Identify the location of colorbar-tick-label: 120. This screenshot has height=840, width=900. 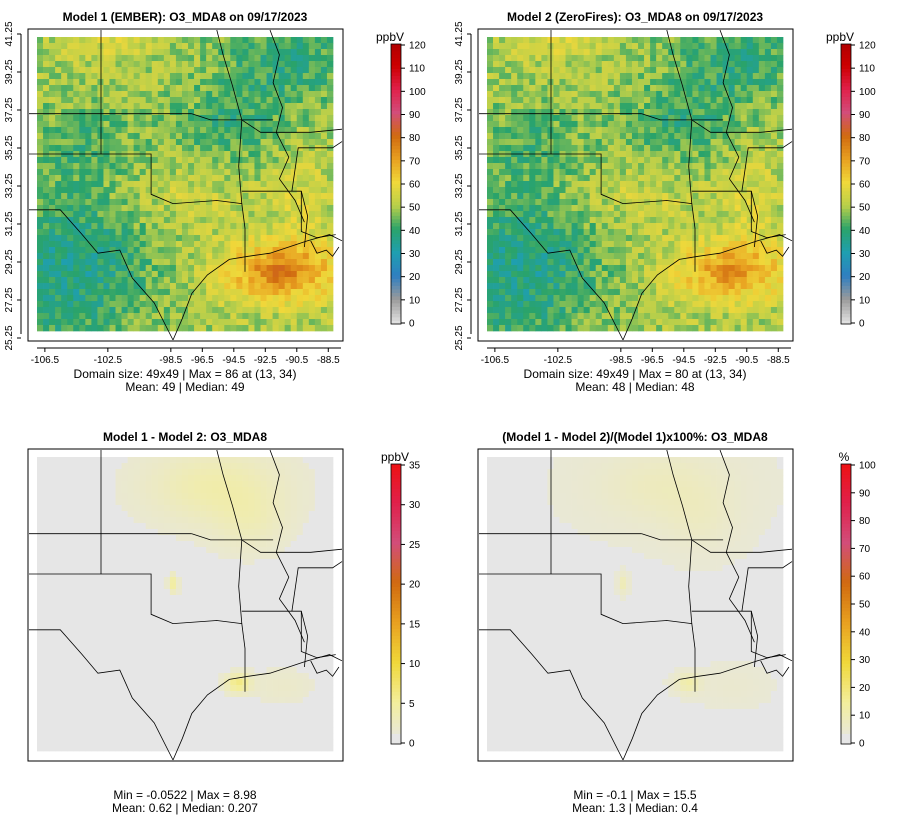
(417, 46).